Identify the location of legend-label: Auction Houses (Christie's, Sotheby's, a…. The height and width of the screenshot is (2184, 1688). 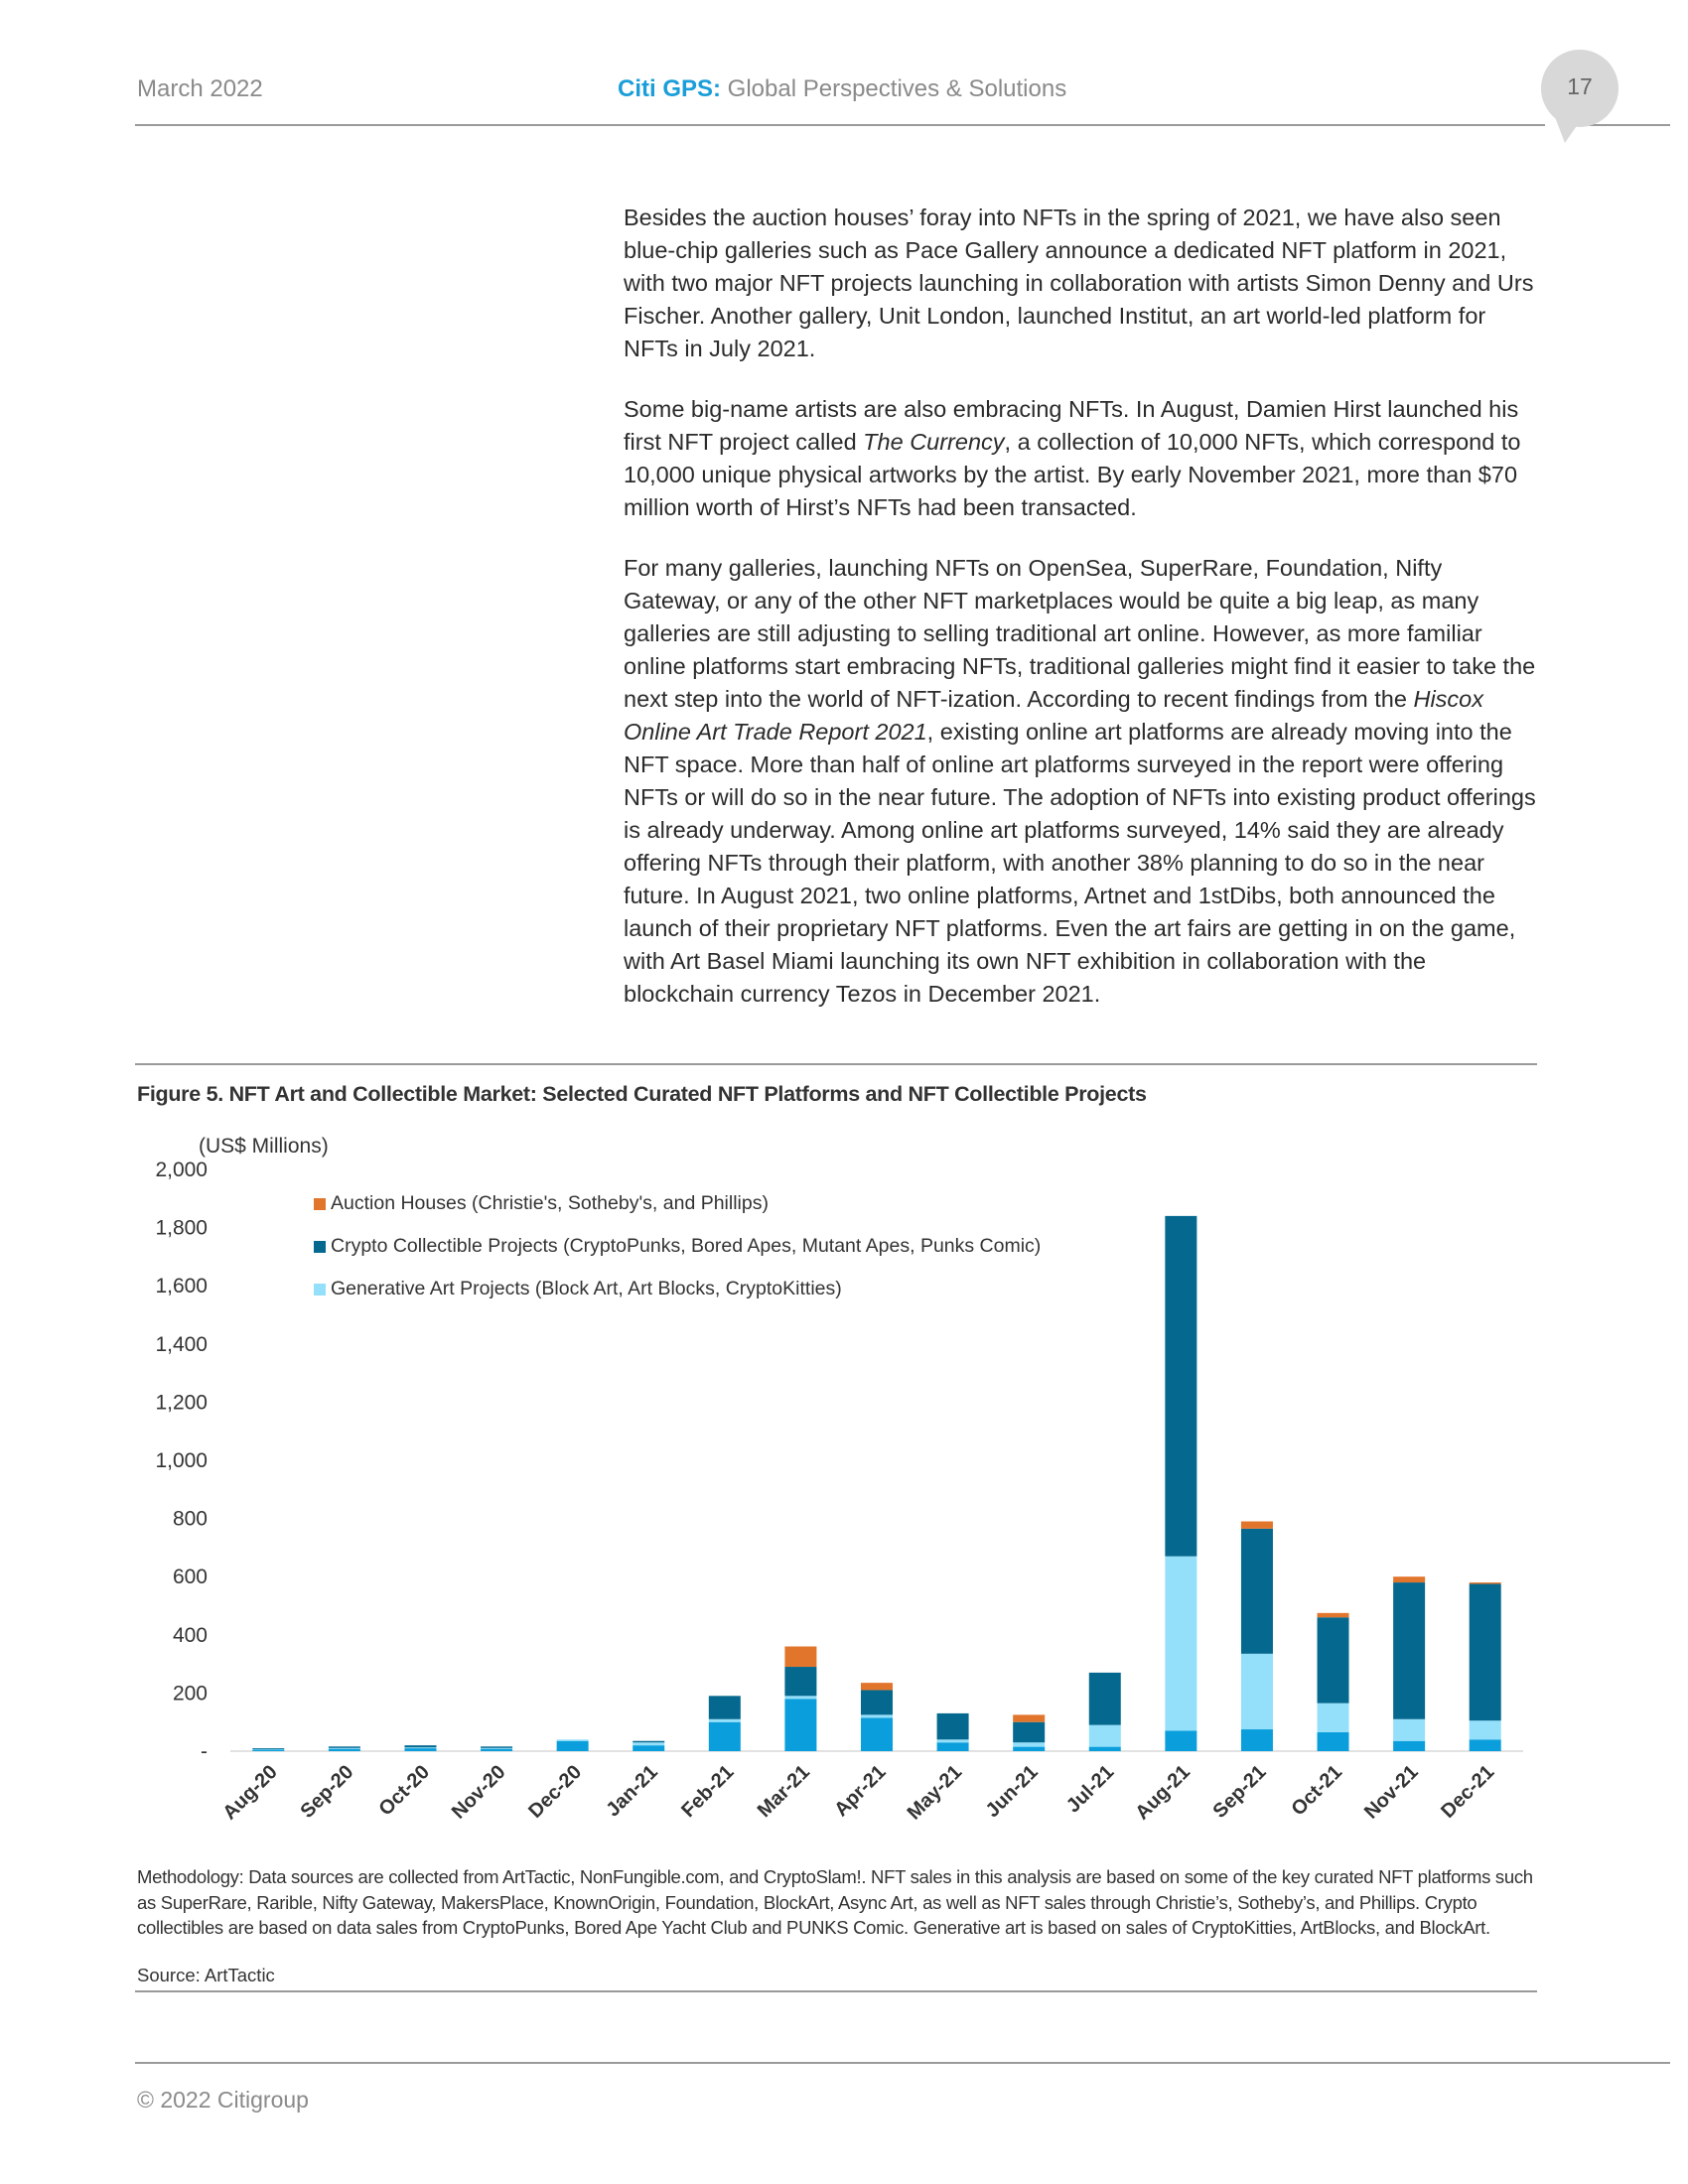
(550, 1203).